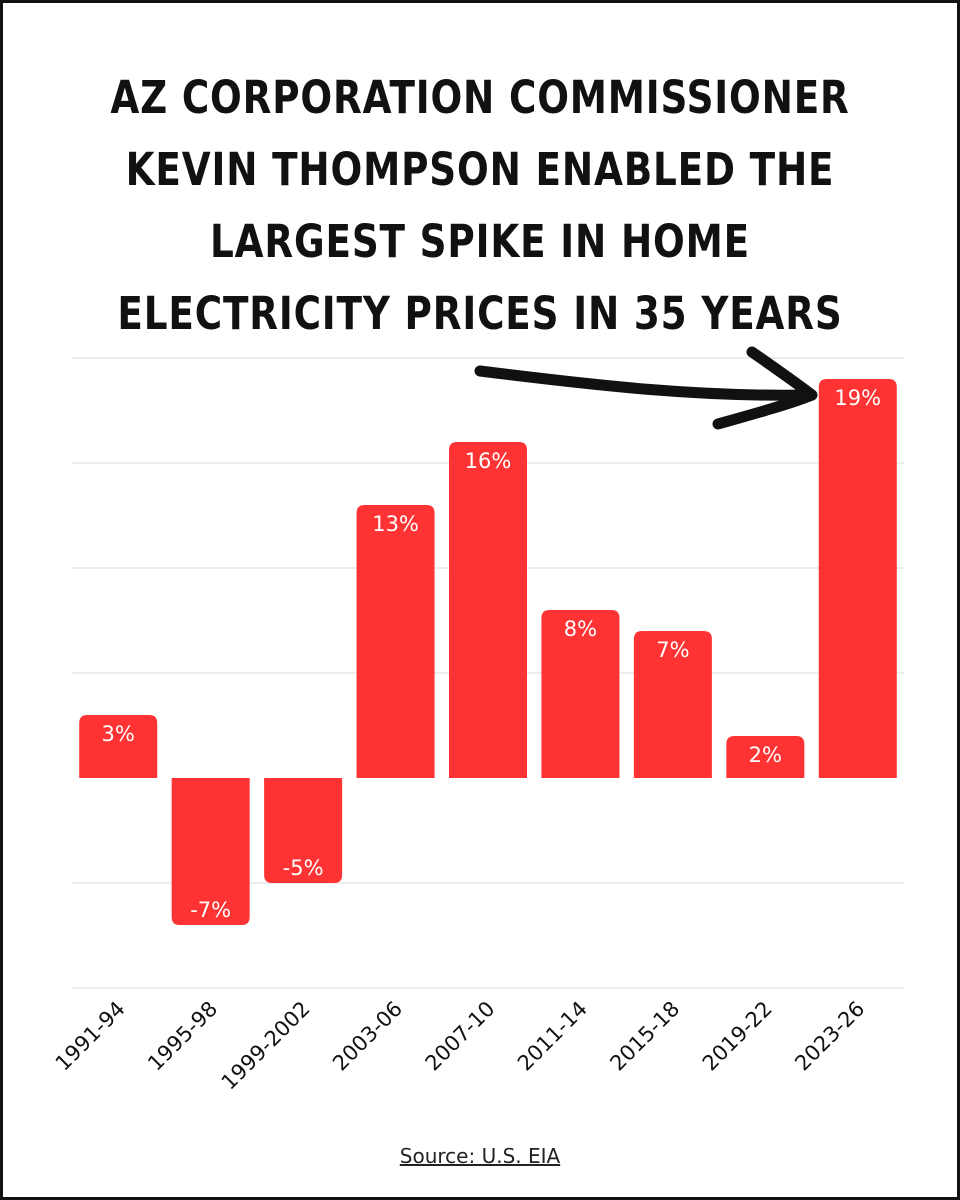 The image size is (960, 1200). Describe the element at coordinates (210, 910) in the screenshot. I see `data-label: -7%` at that location.